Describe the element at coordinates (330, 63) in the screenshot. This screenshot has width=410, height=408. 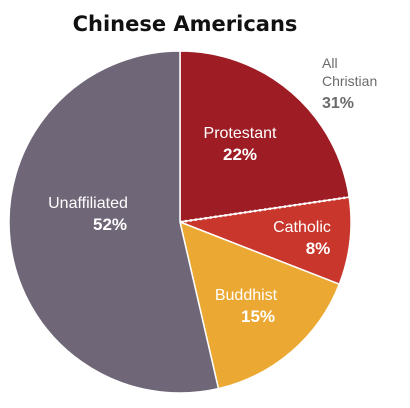
I see `callout-label-line1: All` at that location.